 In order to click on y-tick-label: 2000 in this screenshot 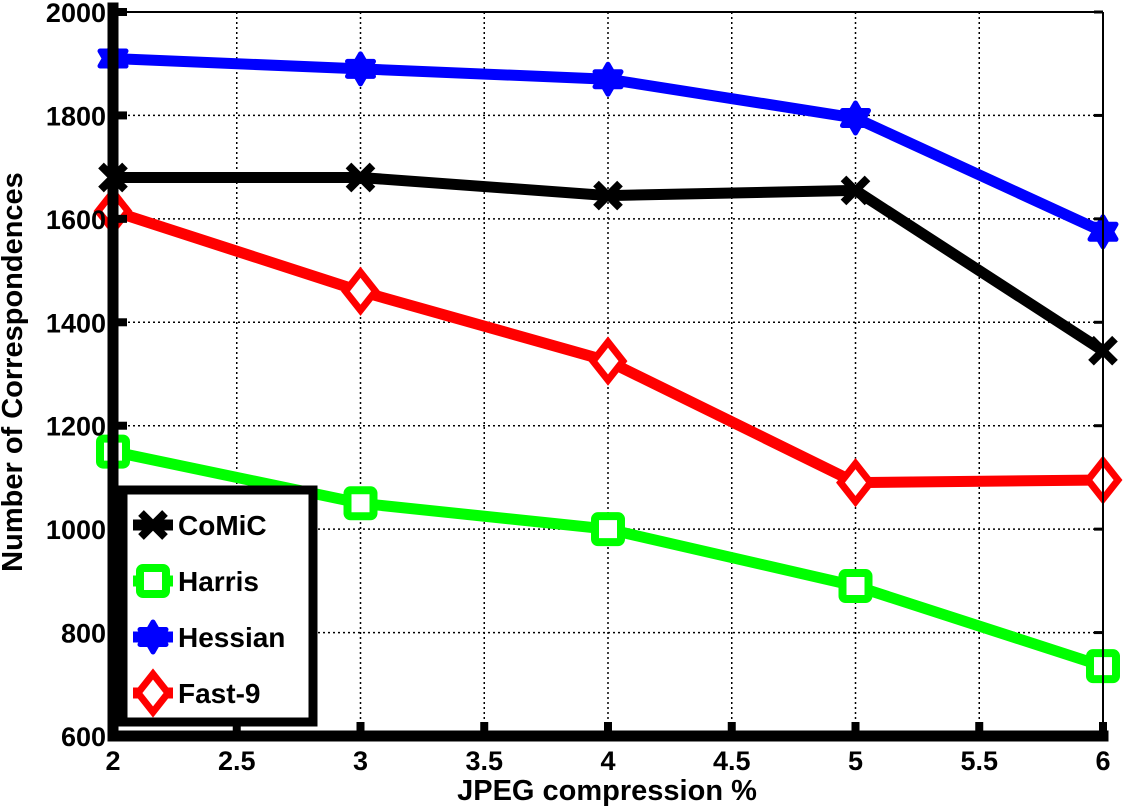, I will do `click(76, 14)`.